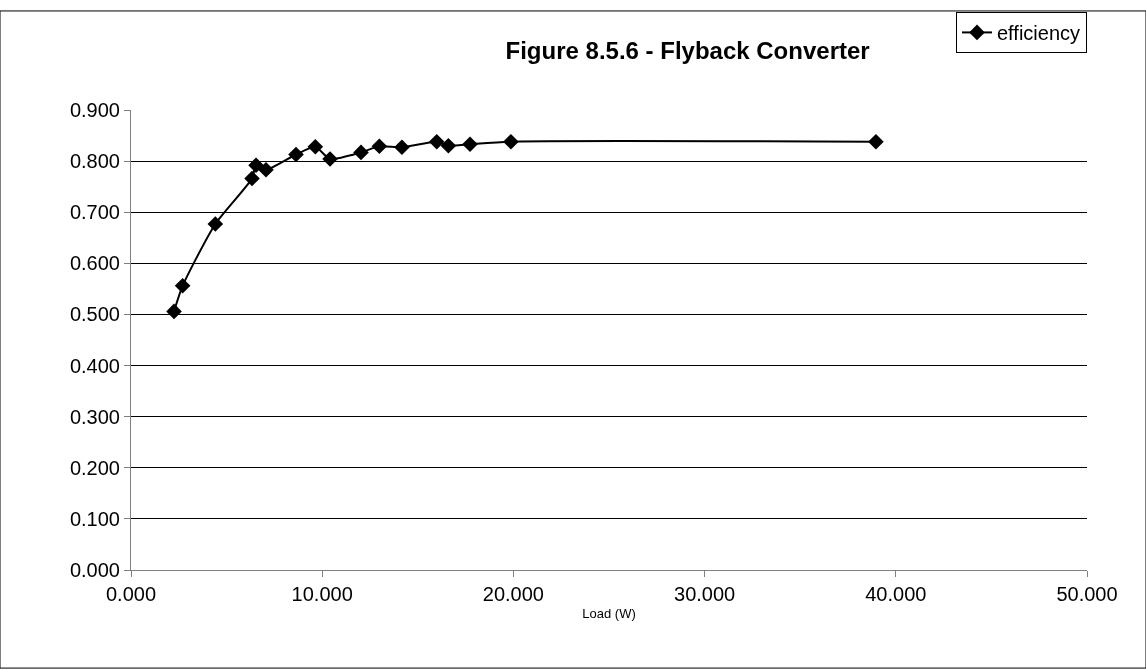 The height and width of the screenshot is (670, 1146). I want to click on y-tick-label: 0.000, so click(94, 570).